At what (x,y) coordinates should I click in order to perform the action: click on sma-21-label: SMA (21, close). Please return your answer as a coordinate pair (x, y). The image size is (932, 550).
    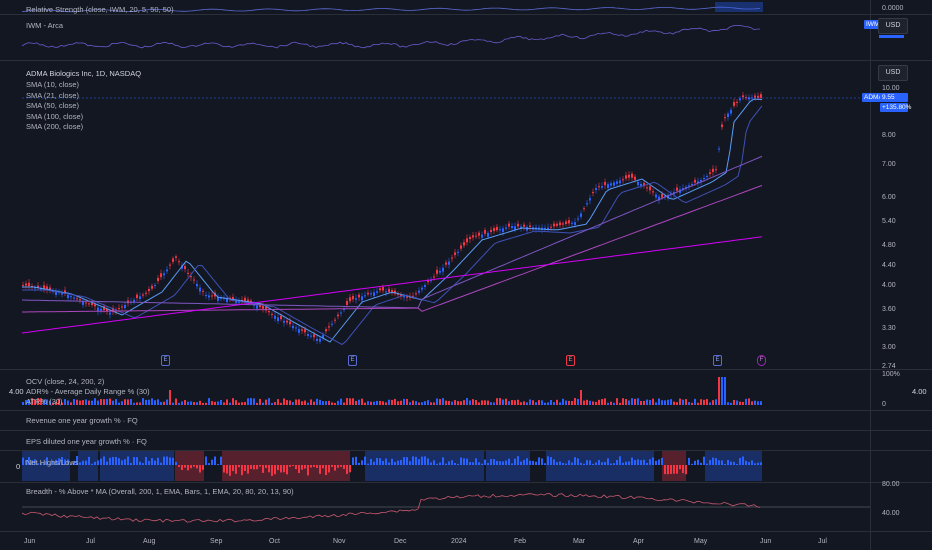
    Looking at the image, I should click on (52, 95).